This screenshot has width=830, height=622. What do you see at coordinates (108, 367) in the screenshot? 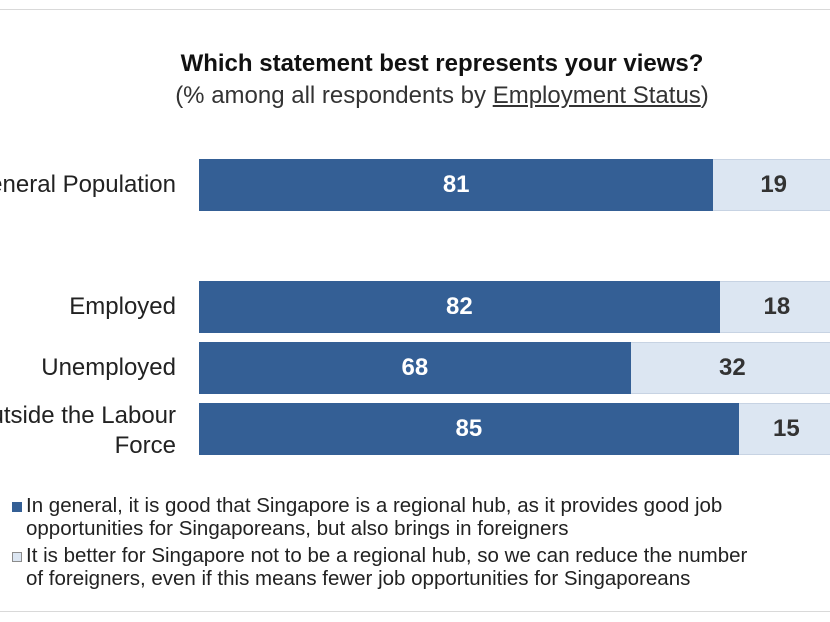
I see `category-label: Unemployed` at bounding box center [108, 367].